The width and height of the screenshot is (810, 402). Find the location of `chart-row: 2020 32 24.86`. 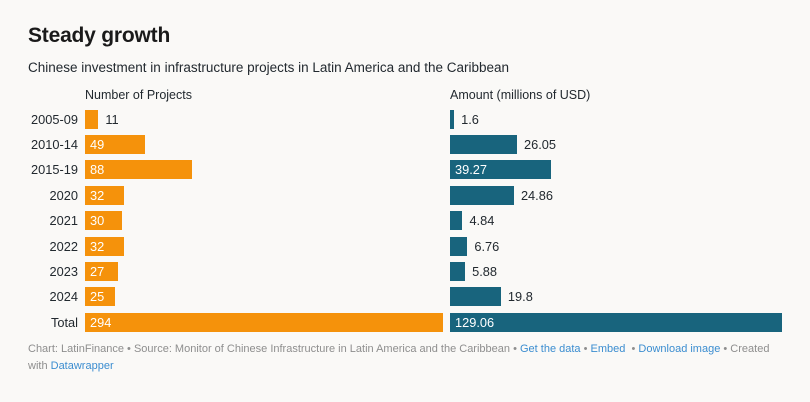

chart-row: 2020 32 24.86 is located at coordinates (405, 196).